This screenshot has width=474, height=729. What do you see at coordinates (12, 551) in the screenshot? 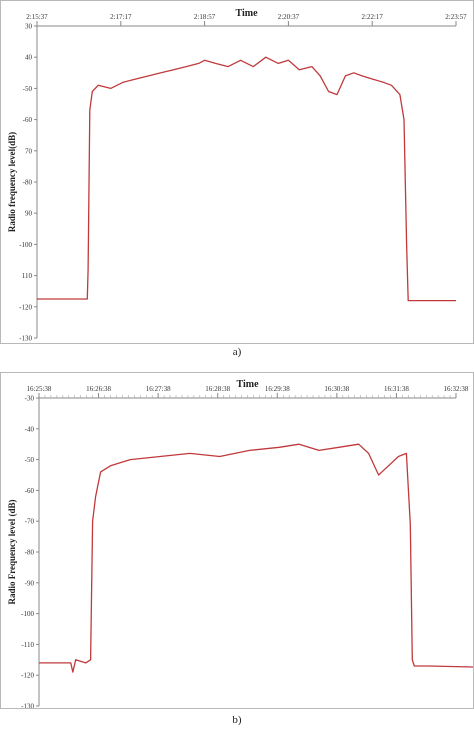
I see `y-axis-label: Radio Frequency level (dB)` at bounding box center [12, 551].